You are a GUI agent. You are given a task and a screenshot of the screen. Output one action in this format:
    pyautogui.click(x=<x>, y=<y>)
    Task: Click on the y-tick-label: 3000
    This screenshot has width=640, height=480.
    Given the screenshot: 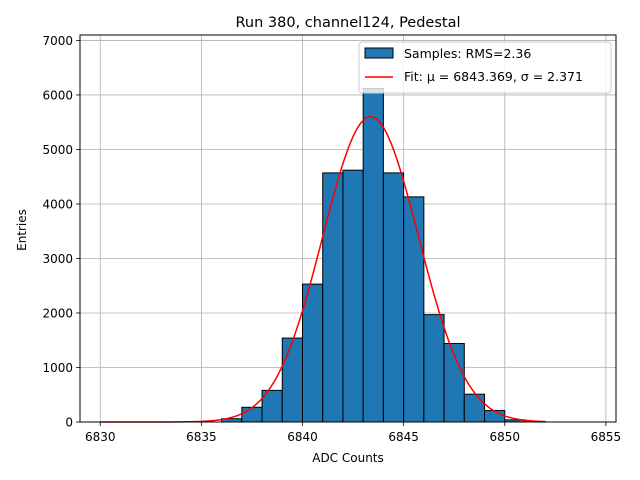 What is the action you would take?
    pyautogui.click(x=57, y=259)
    